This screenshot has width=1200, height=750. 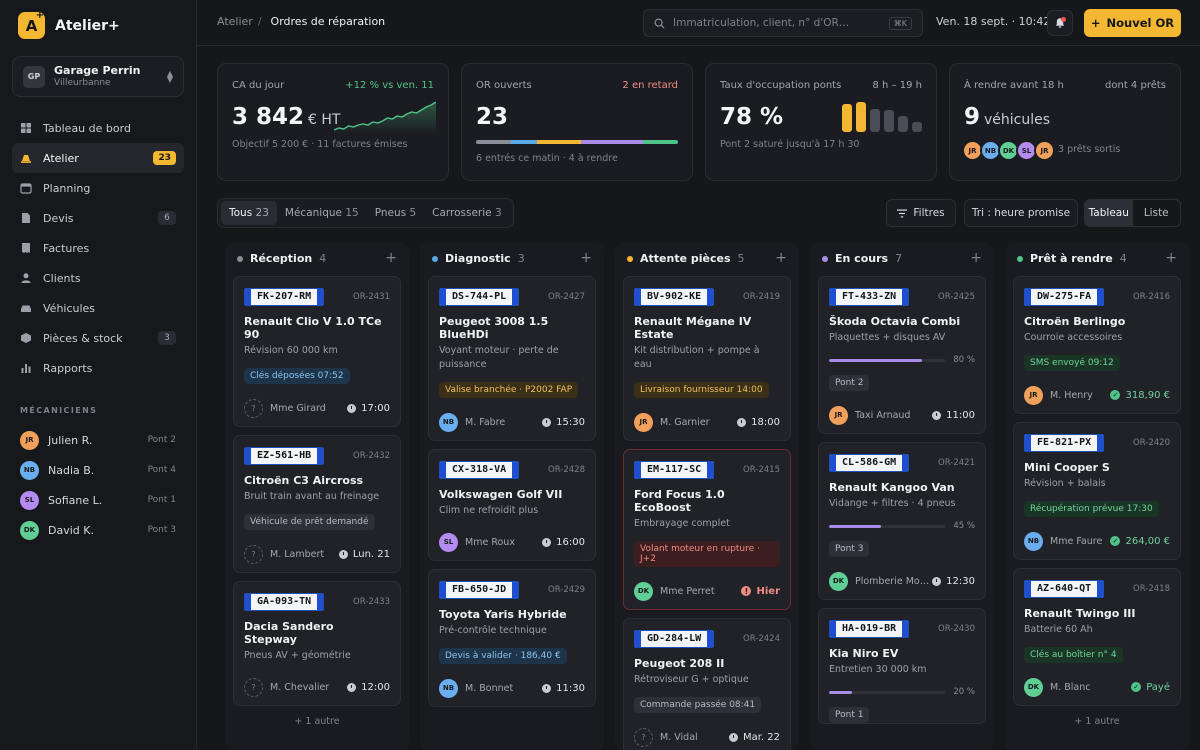 I want to click on clock-icon, so click(x=547, y=542).